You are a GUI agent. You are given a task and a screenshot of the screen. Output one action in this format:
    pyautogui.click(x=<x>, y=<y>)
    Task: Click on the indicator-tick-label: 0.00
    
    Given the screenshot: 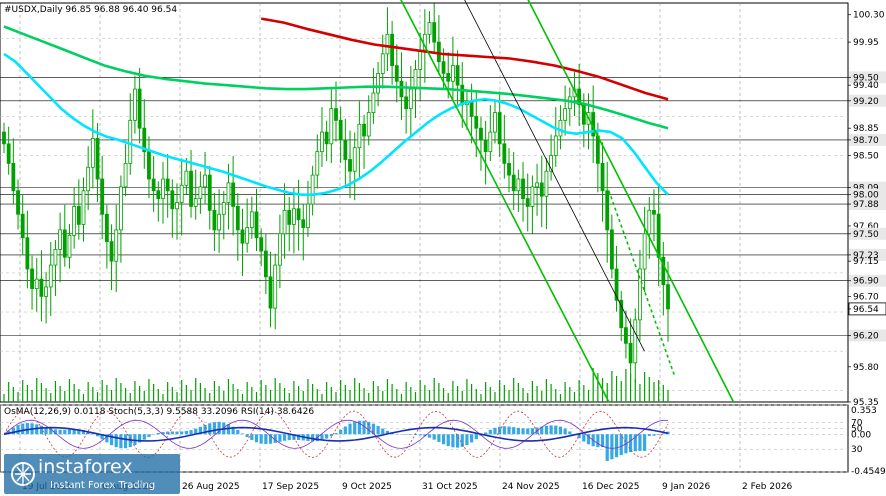 What is the action you would take?
    pyautogui.click(x=861, y=435)
    